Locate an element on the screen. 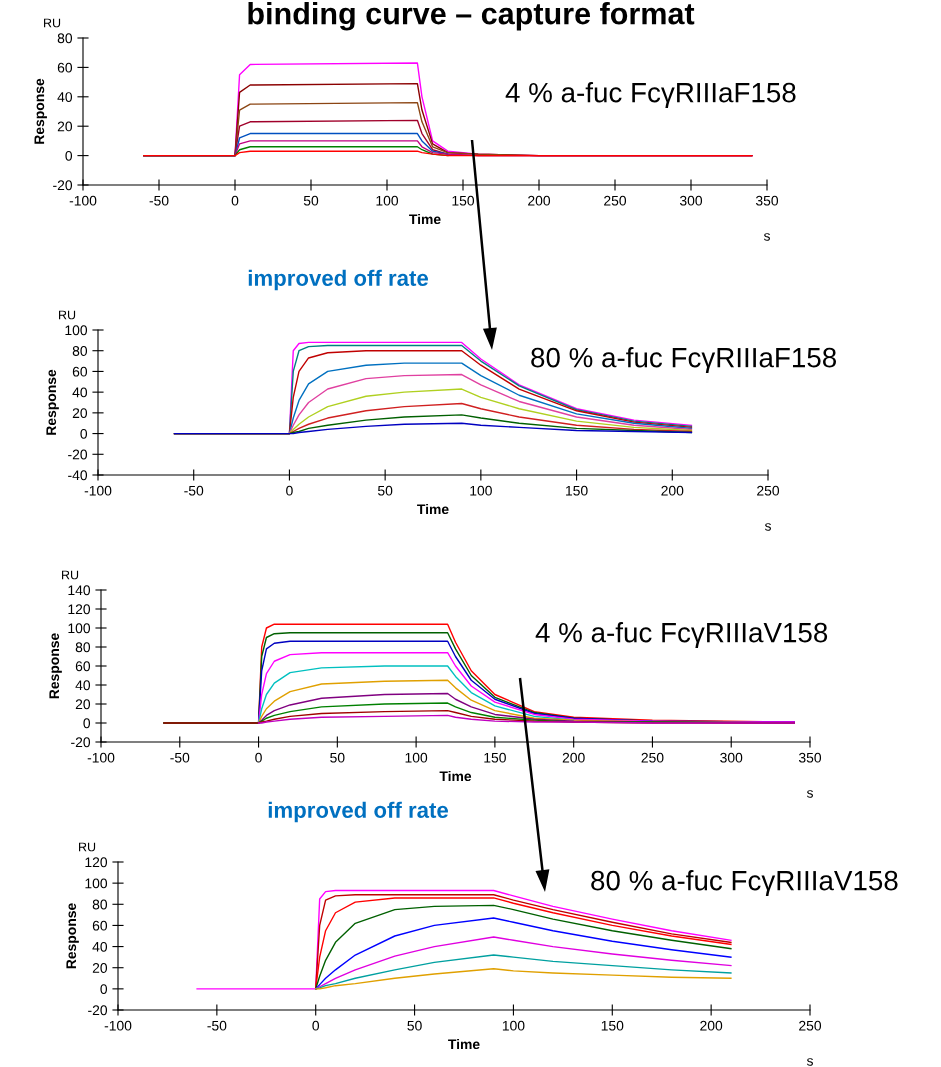 Image resolution: width=941 pixels, height=1067 pixels. annotation: 80 % a-fuc FcγRIIIaF158 is located at coordinates (684, 360).